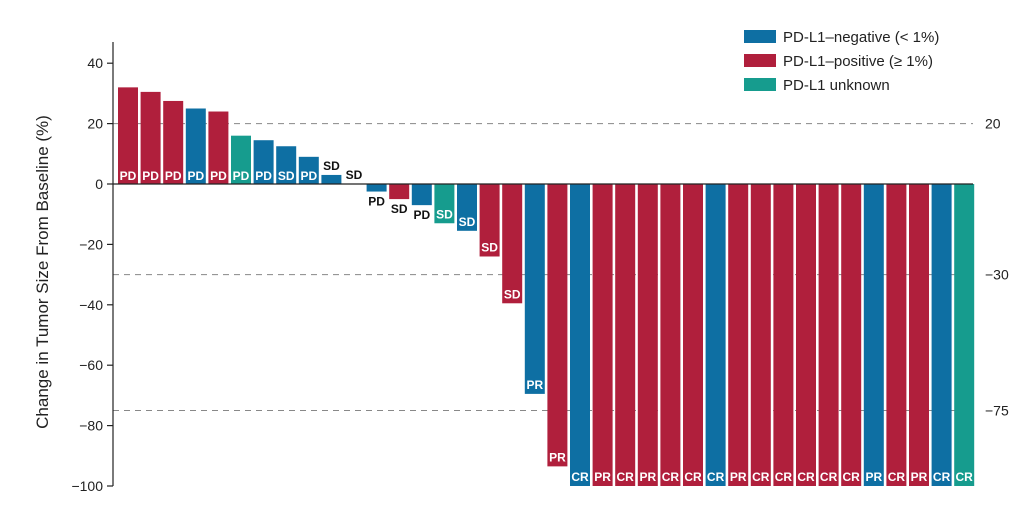 The height and width of the screenshot is (512, 1023). What do you see at coordinates (87, 486) in the screenshot?
I see `y-tick-label: −100` at bounding box center [87, 486].